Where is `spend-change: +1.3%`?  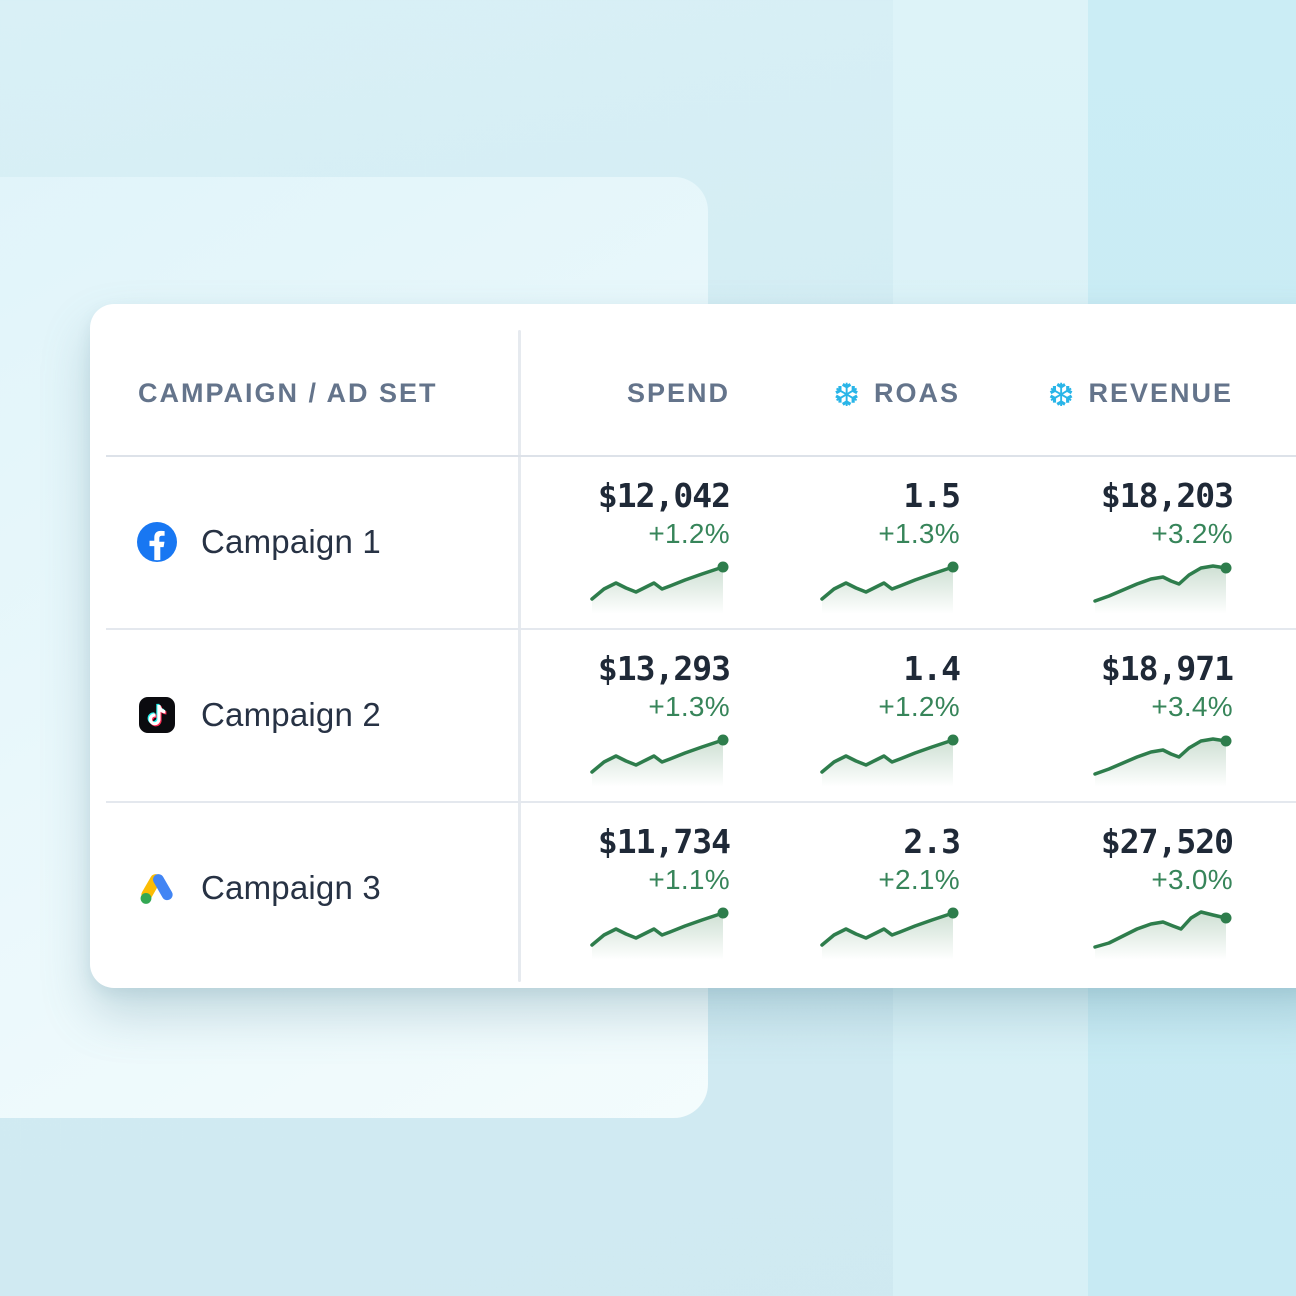
spend-change: +1.3% is located at coordinates (689, 707).